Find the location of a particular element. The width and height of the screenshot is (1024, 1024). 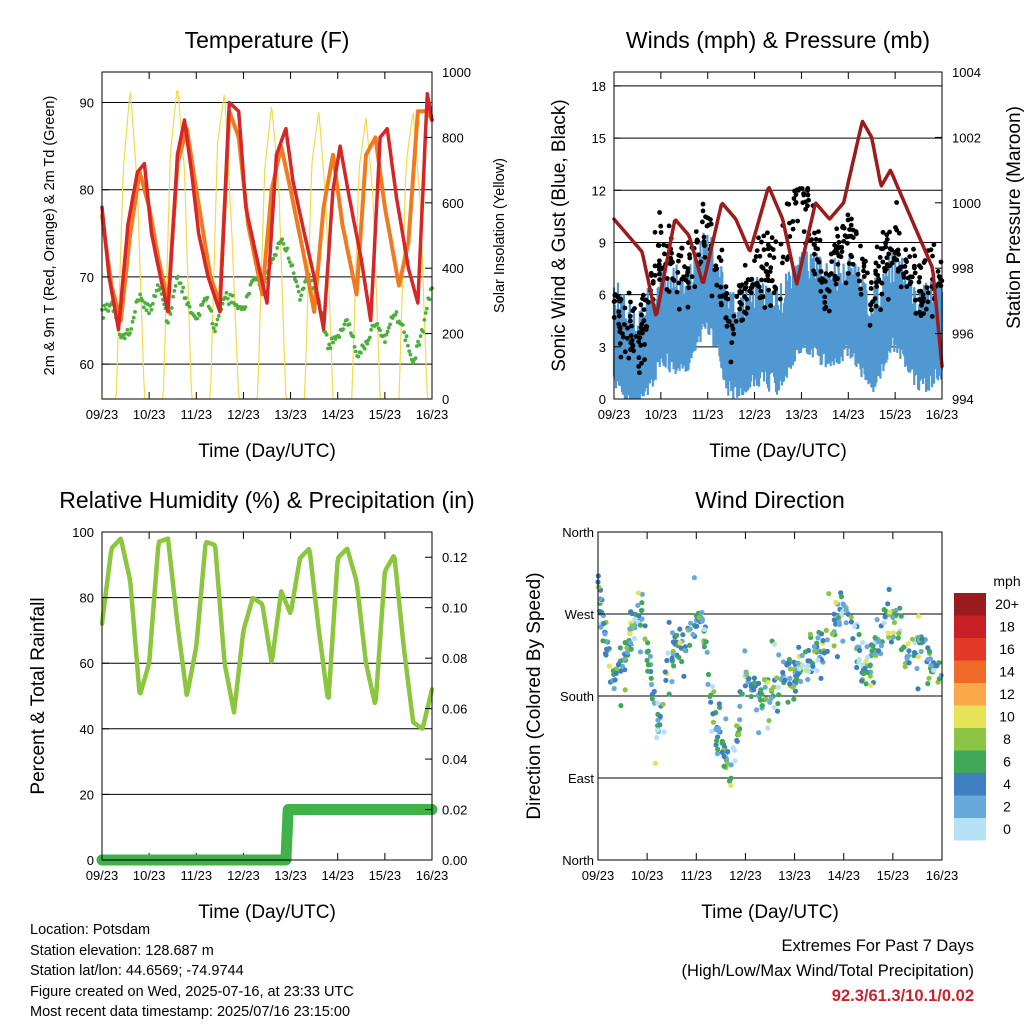

x-tick-label: 15/23 is located at coordinates (895, 414).